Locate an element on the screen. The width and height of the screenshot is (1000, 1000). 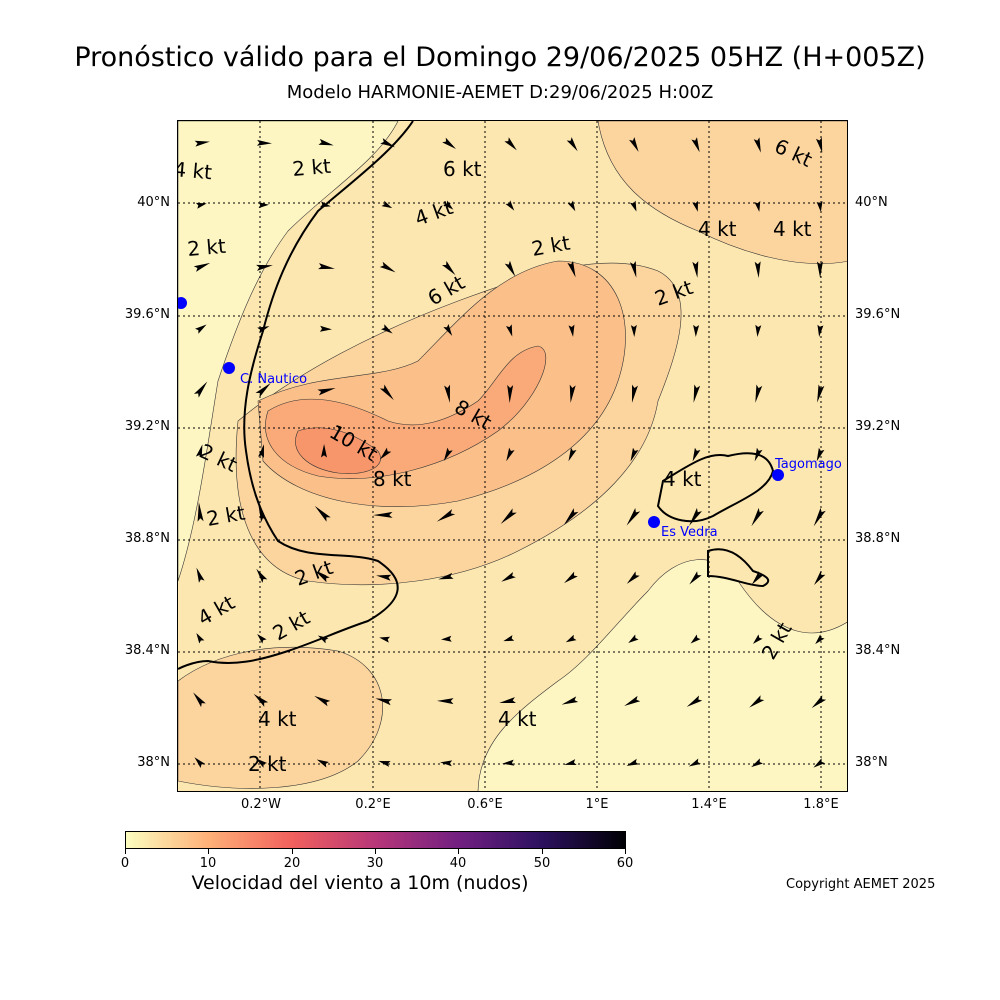
lat-tick-right-39-2: 39.2°N is located at coordinates (878, 426).